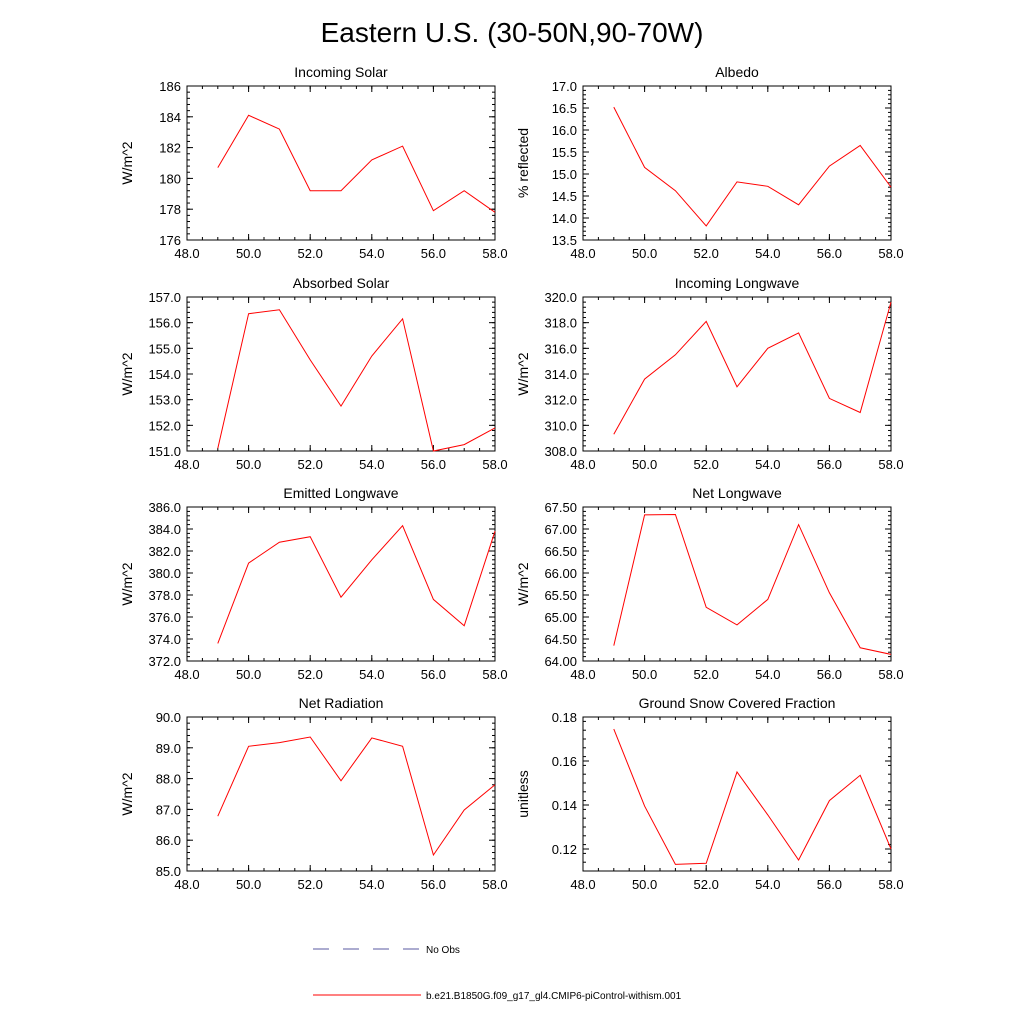  What do you see at coordinates (737, 72) in the screenshot?
I see `panel-title: Albedo` at bounding box center [737, 72].